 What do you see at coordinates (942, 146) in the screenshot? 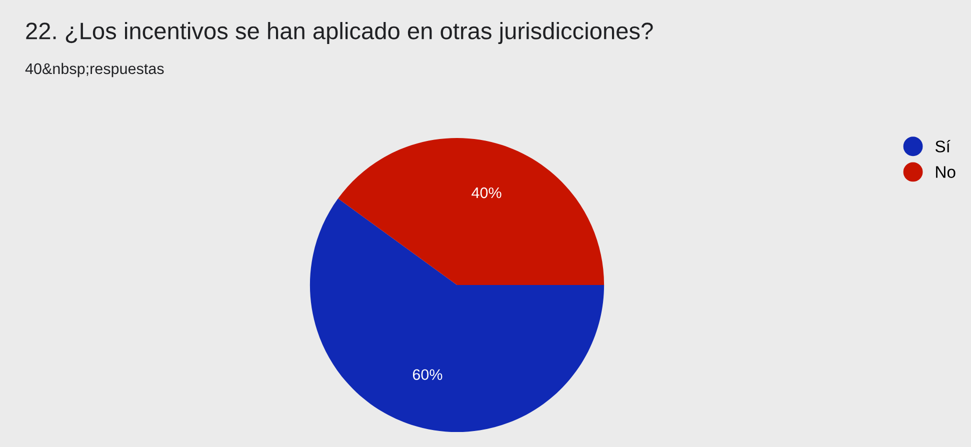
I see `legend-label: Sí` at bounding box center [942, 146].